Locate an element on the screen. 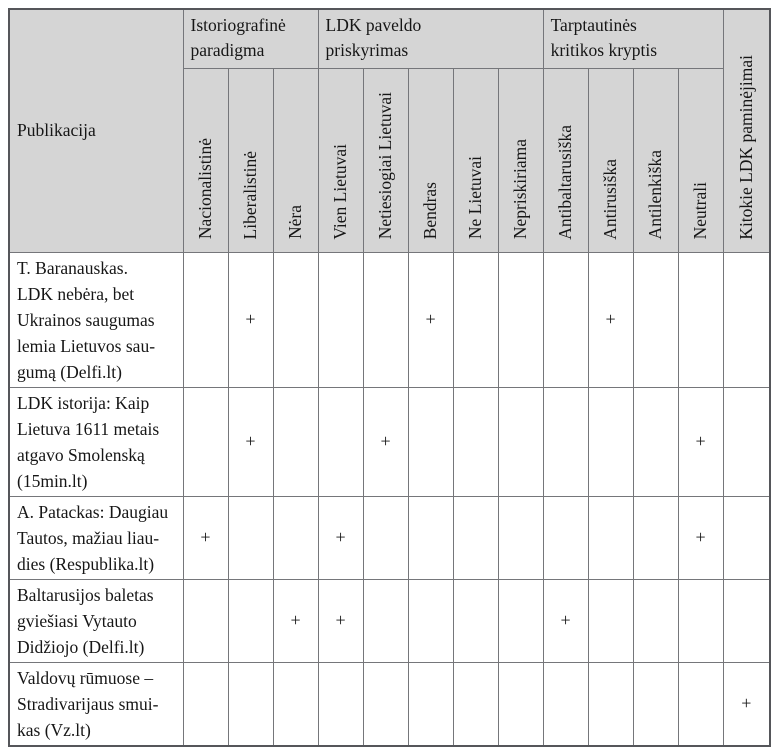 The image size is (780, 747). column-header-antibaltarusiska: Antibaltarusiška is located at coordinates (565, 160).